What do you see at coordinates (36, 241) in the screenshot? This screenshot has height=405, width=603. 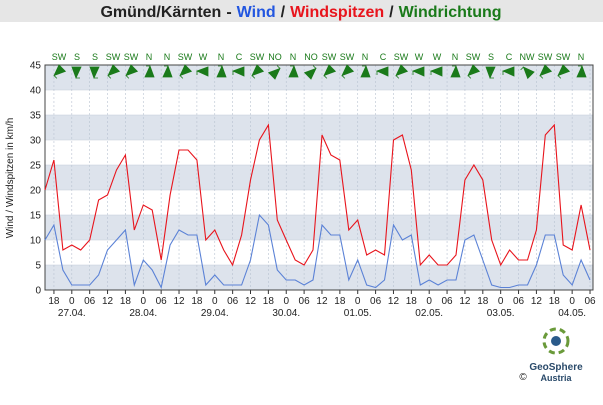 I see `y-tick-label: 10` at bounding box center [36, 241].